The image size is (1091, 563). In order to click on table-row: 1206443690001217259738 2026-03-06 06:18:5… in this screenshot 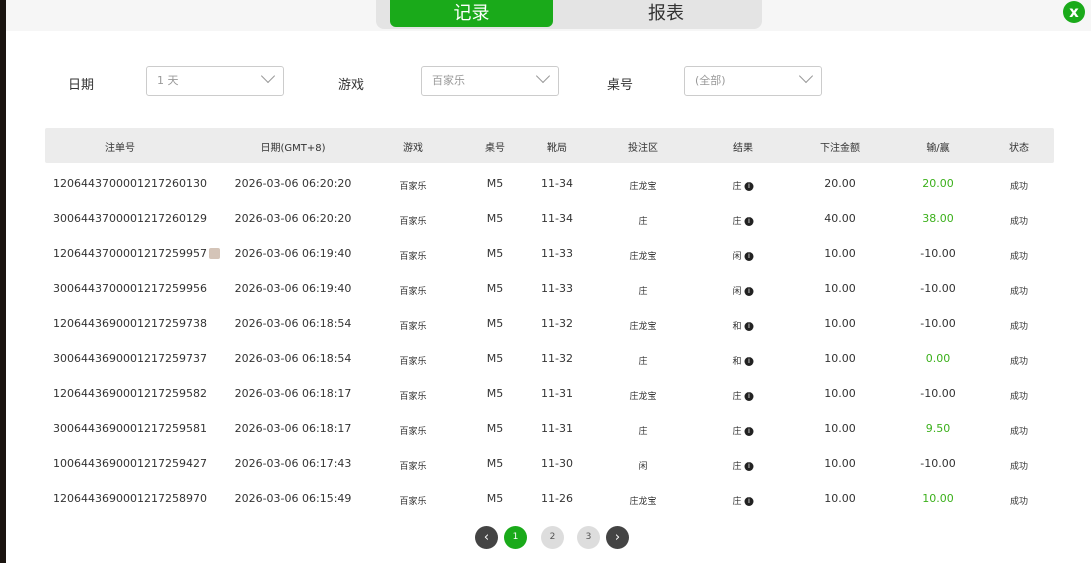, I will do `click(549, 323)`.